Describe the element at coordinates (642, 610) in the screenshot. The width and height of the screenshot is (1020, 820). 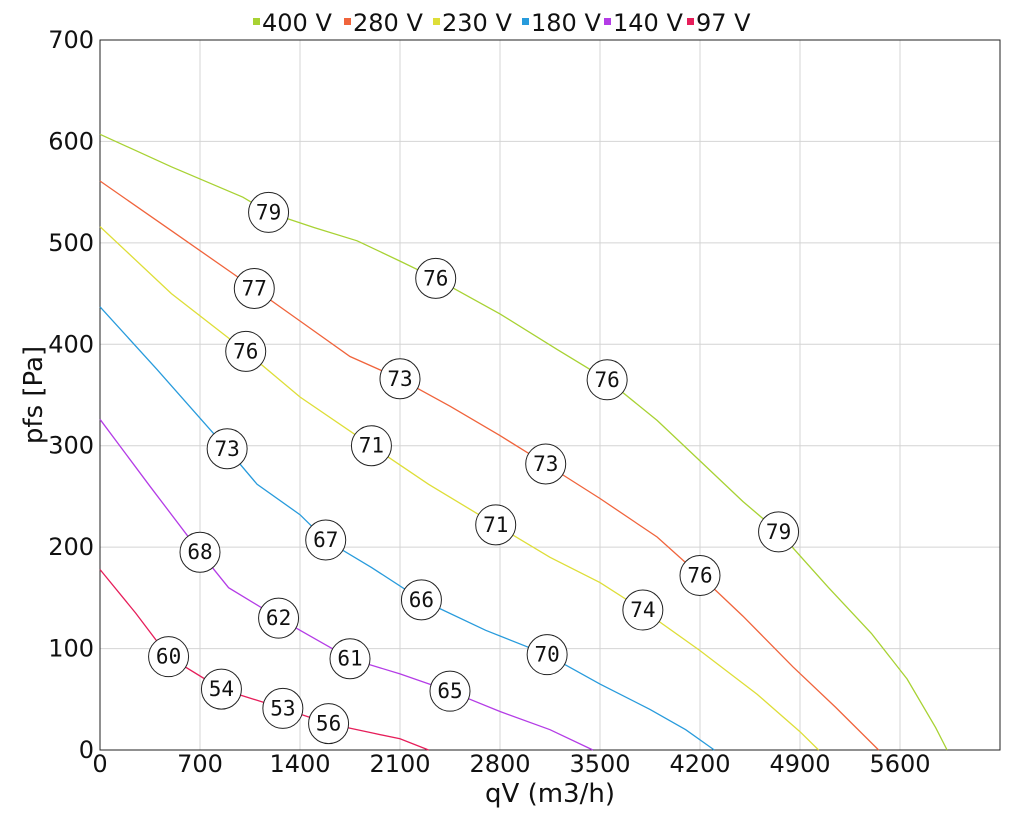
I see `efficiency-label: 74` at that location.